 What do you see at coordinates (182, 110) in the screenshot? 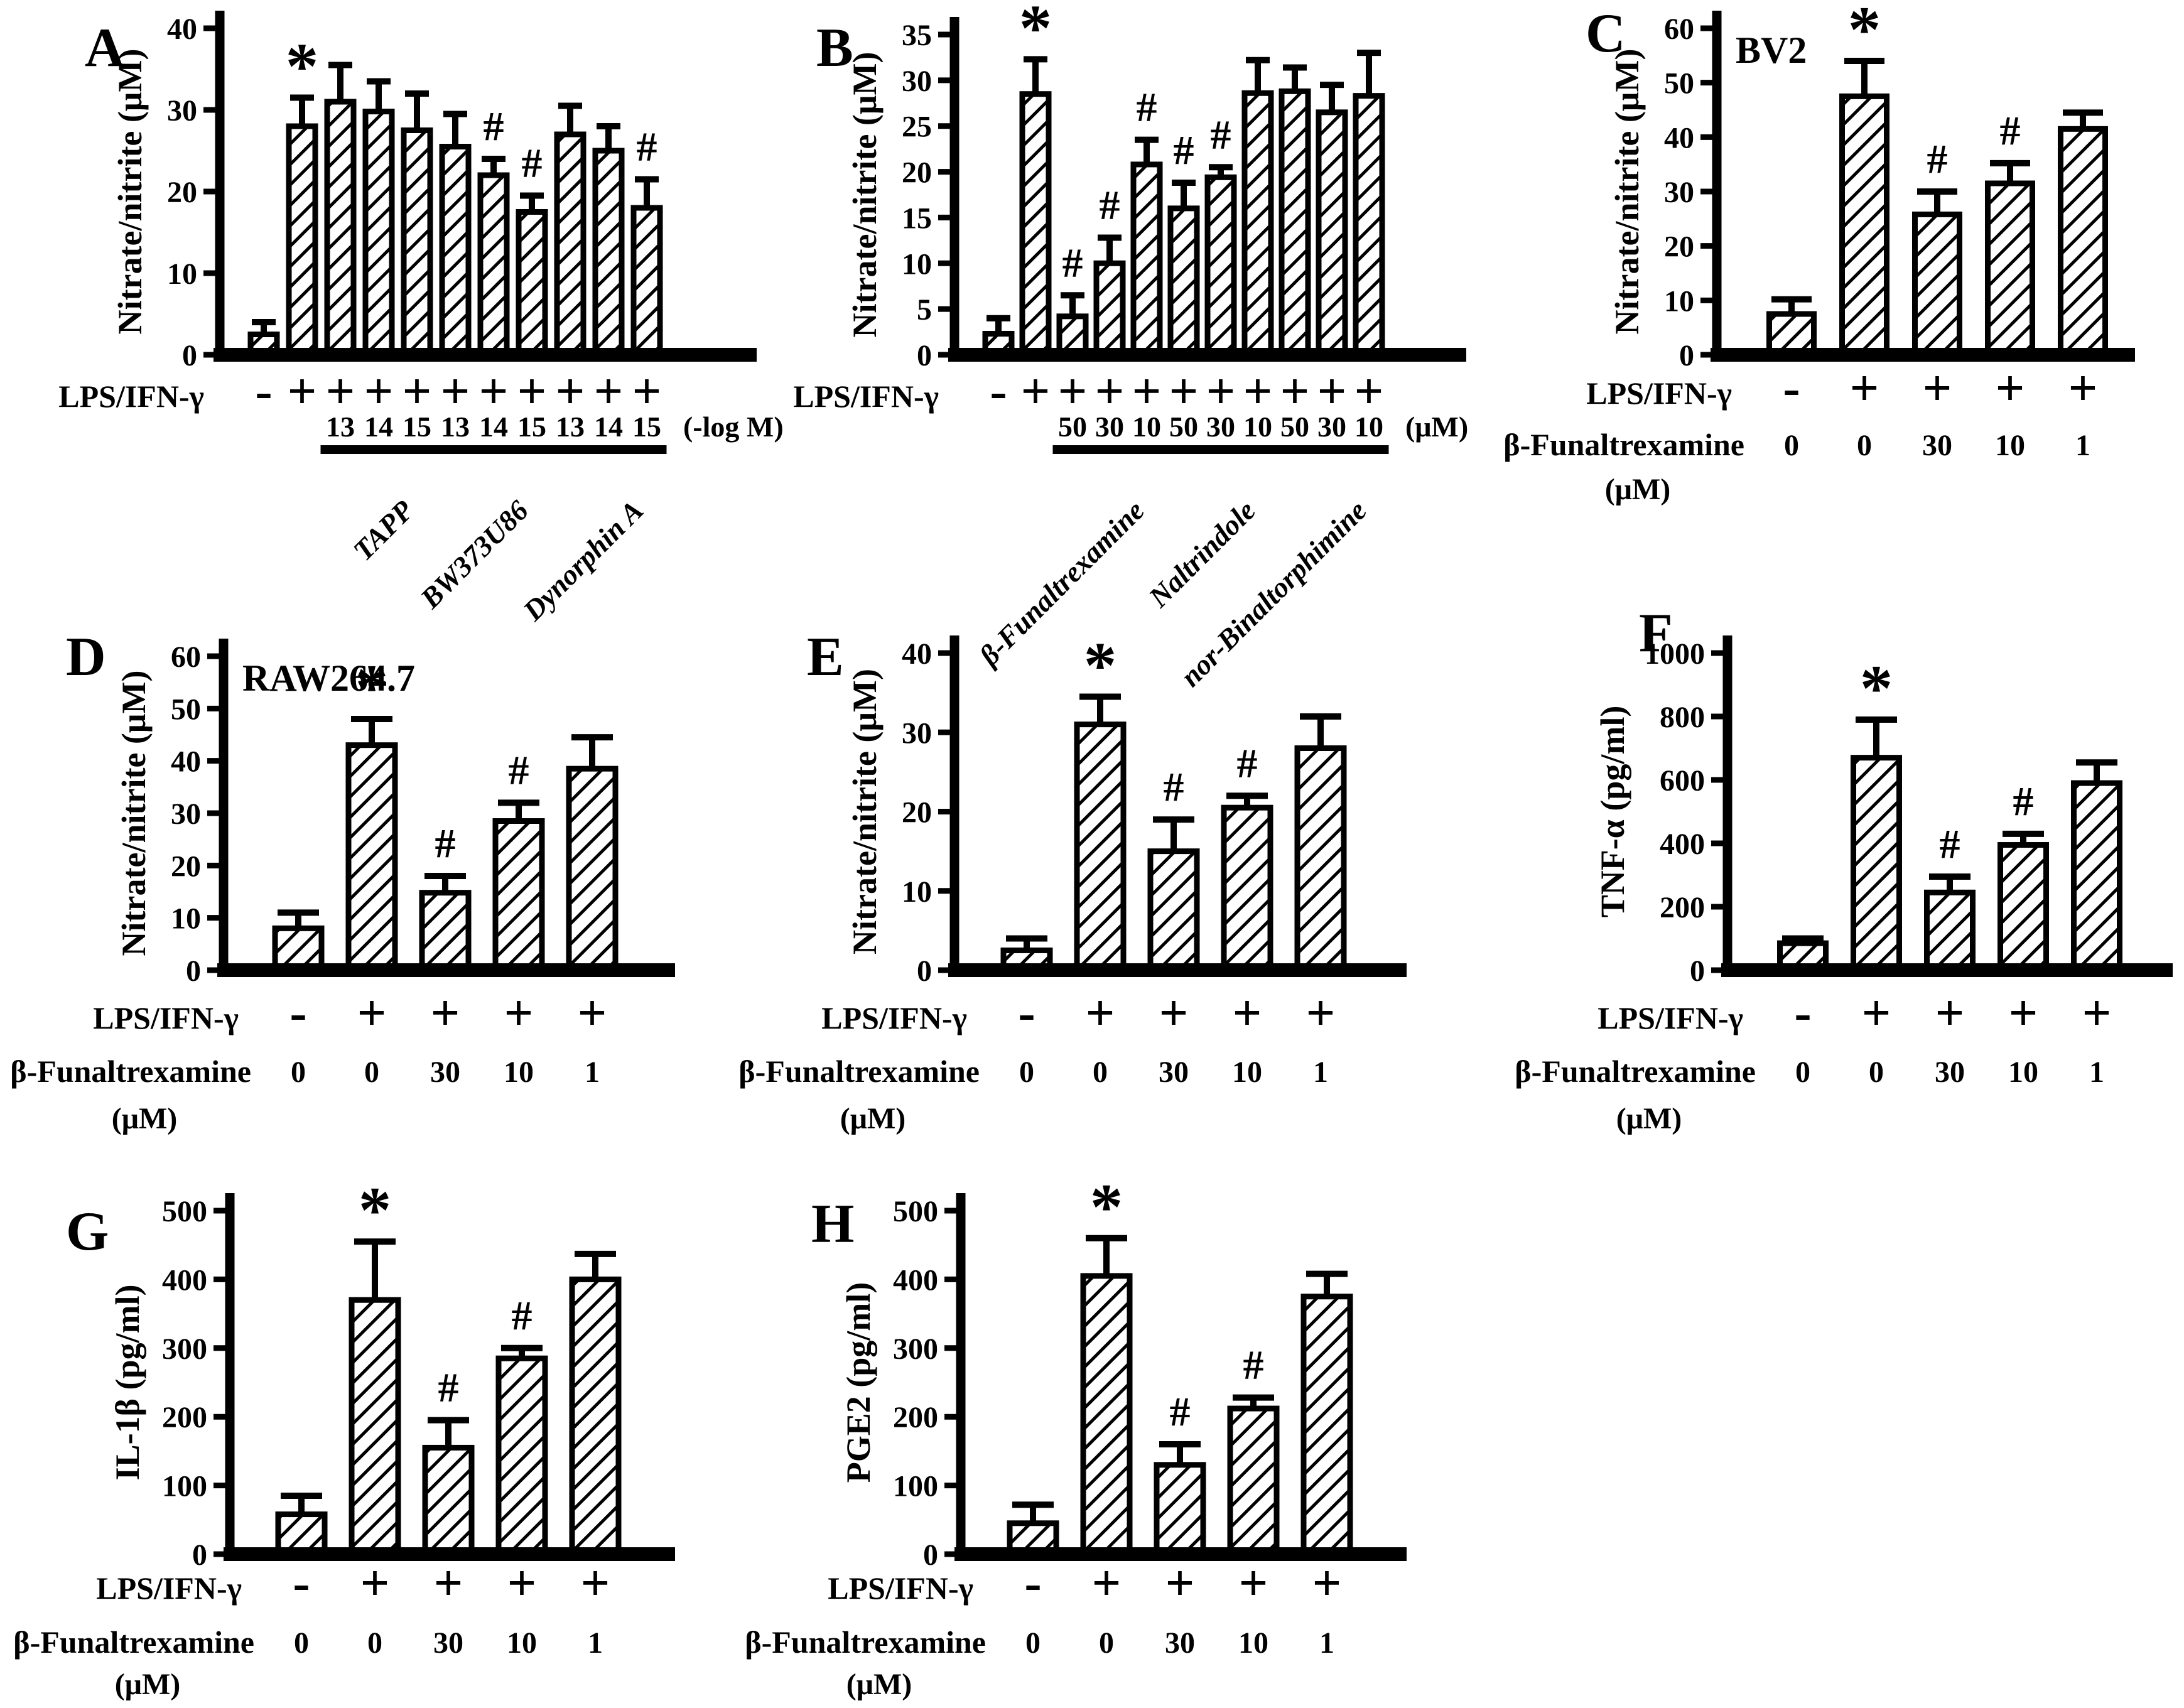
I see `y-tick-label: 30` at bounding box center [182, 110].